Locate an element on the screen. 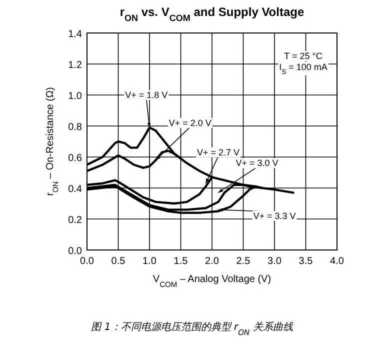 This screenshot has width=384, height=355. y-tick-label: 0.4 is located at coordinates (75, 189).